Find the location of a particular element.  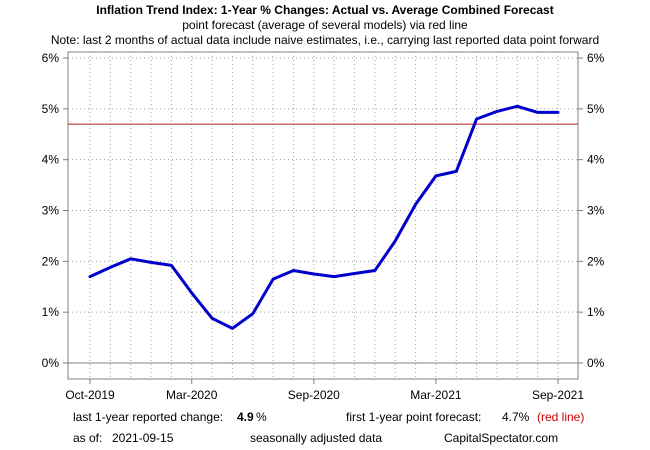

asof-value: 2021-09-15 is located at coordinates (143, 438).